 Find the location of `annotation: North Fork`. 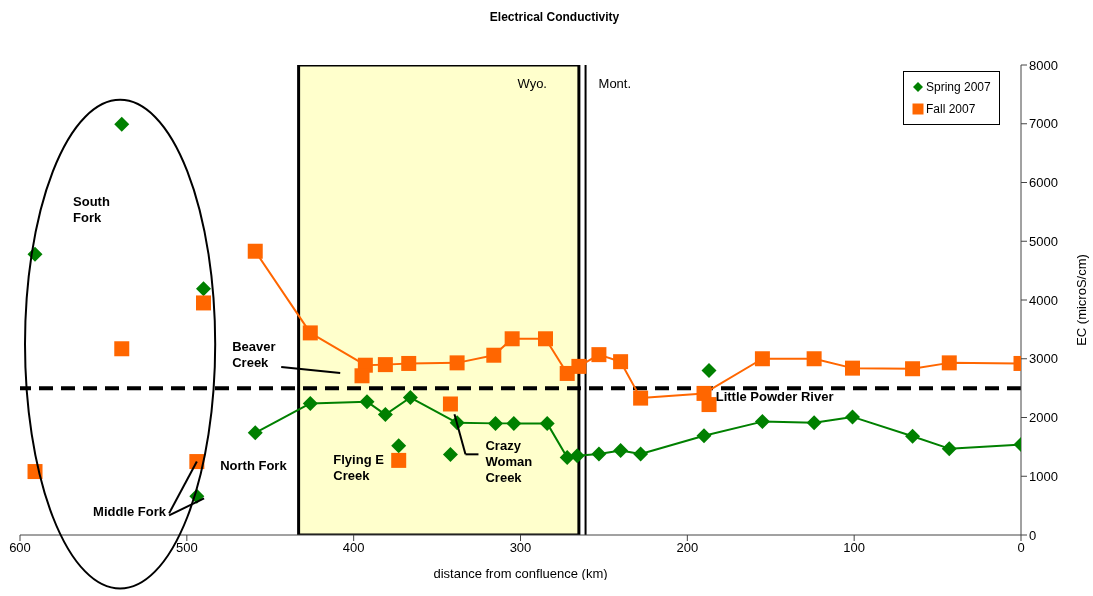

annotation: North Fork is located at coordinates (254, 466).